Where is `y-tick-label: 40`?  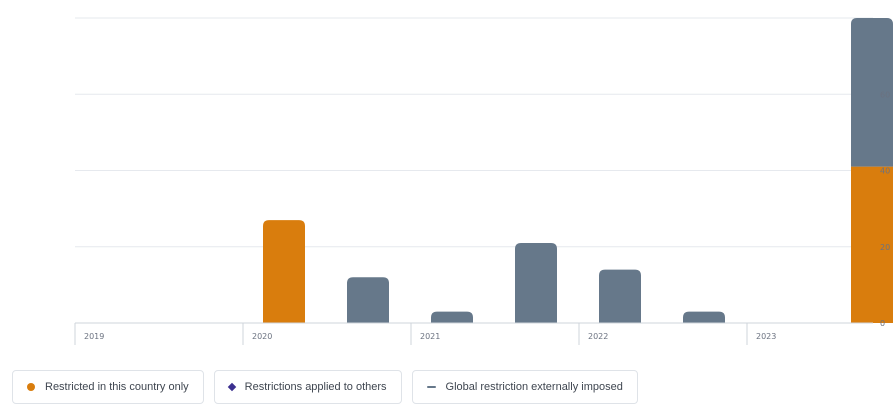 y-tick-label: 40 is located at coordinates (885, 171).